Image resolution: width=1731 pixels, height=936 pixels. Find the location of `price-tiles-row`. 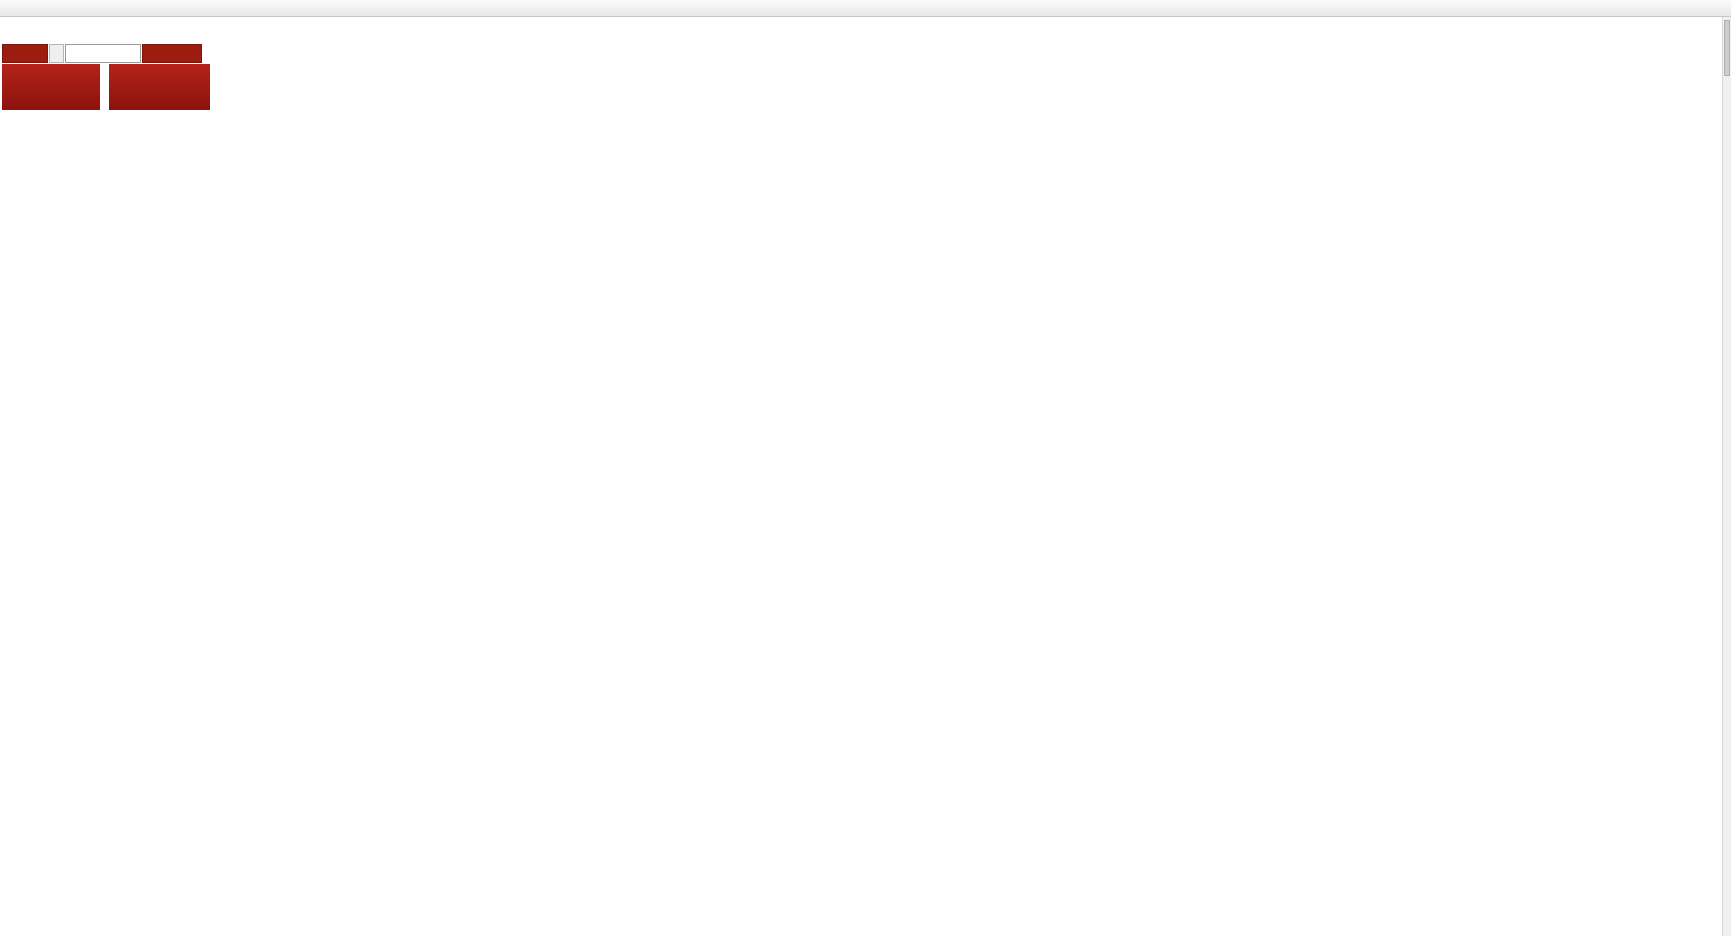

price-tiles-row is located at coordinates (111, 87).